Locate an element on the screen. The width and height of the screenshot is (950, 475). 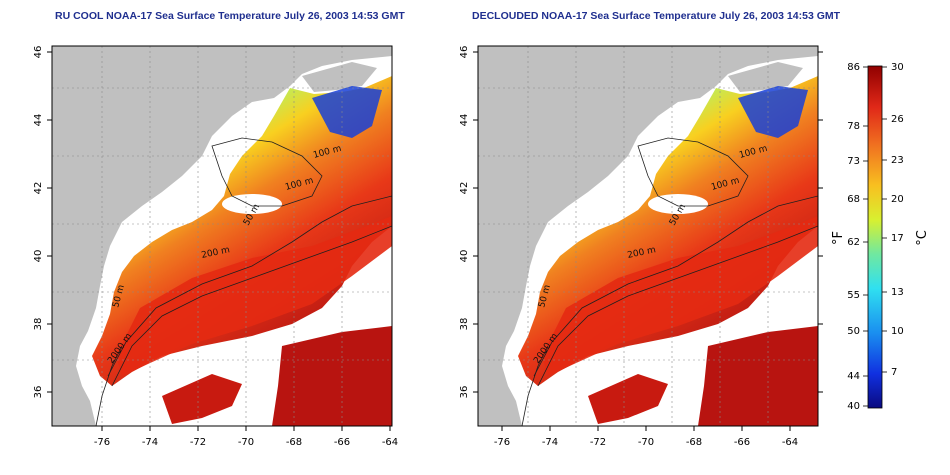
colorbar-f-tick: 44 is located at coordinates (853, 376).